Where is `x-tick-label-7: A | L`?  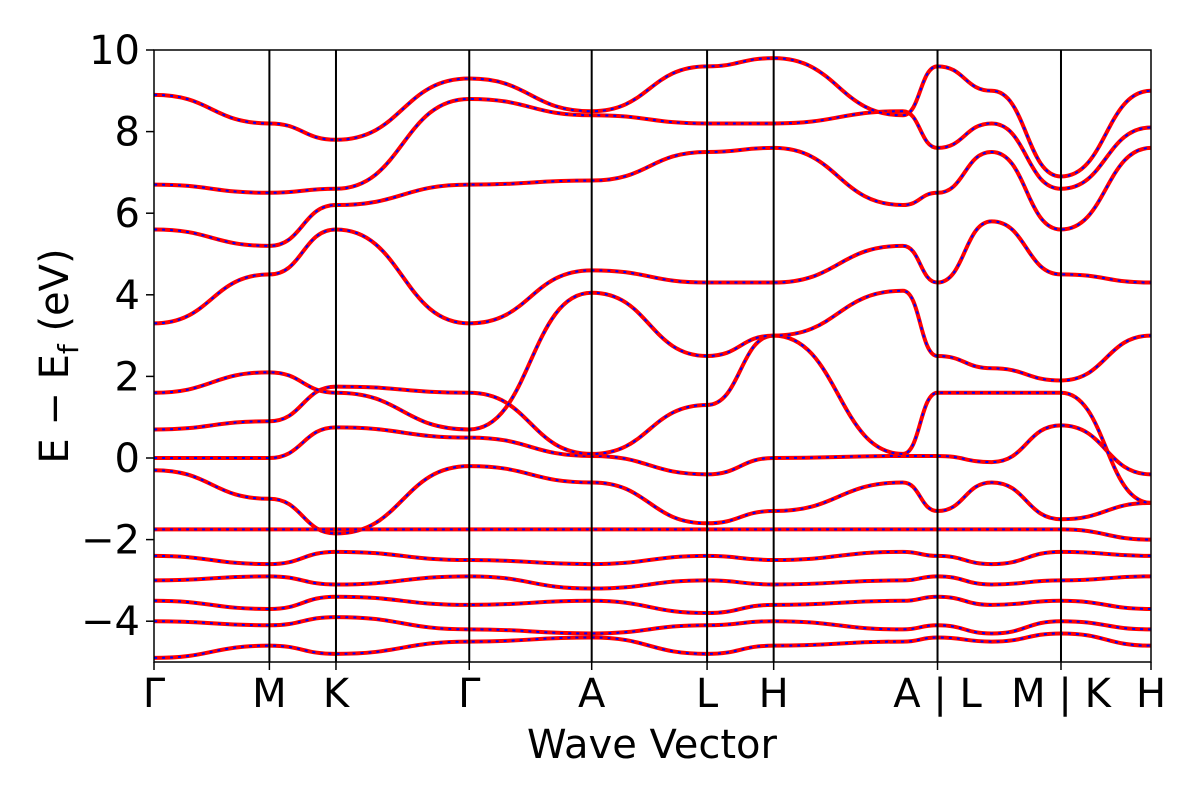
x-tick-label-7: A | L is located at coordinates (937, 694).